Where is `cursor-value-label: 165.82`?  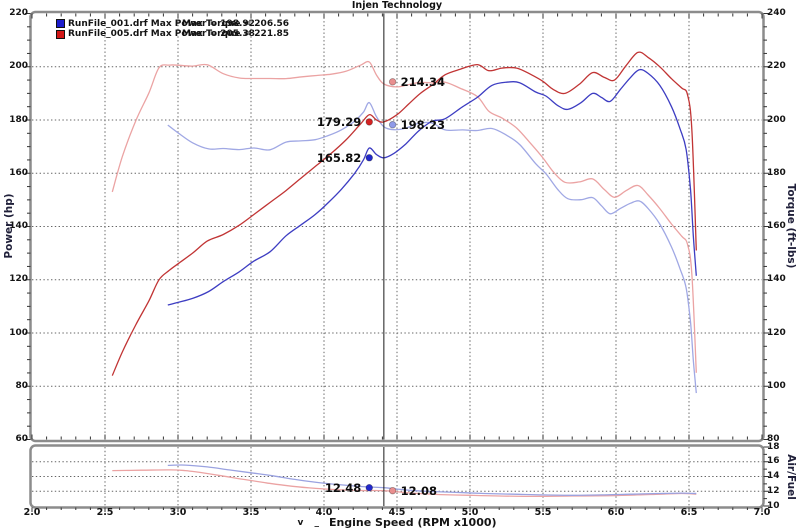 cursor-value-label: 165.82 is located at coordinates (339, 157).